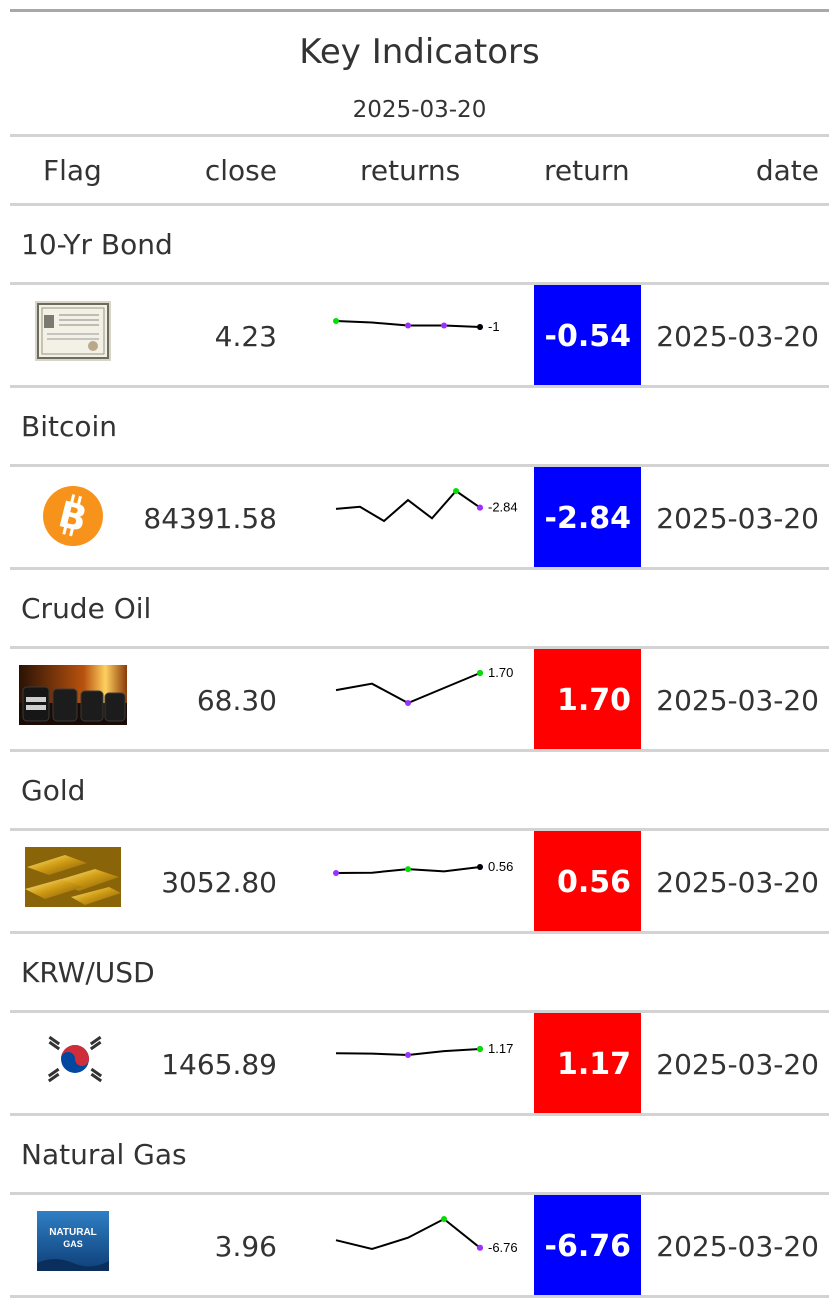  Describe the element at coordinates (587, 517) in the screenshot. I see `return-value: -2.84` at that location.